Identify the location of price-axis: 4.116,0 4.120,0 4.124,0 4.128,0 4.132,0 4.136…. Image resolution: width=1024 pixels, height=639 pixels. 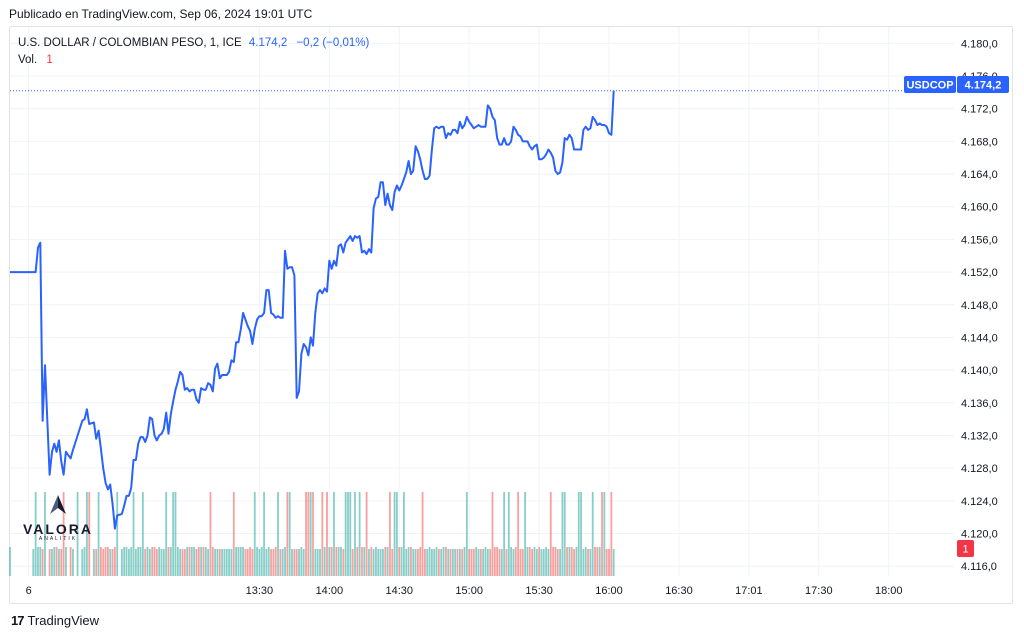
(979, 305).